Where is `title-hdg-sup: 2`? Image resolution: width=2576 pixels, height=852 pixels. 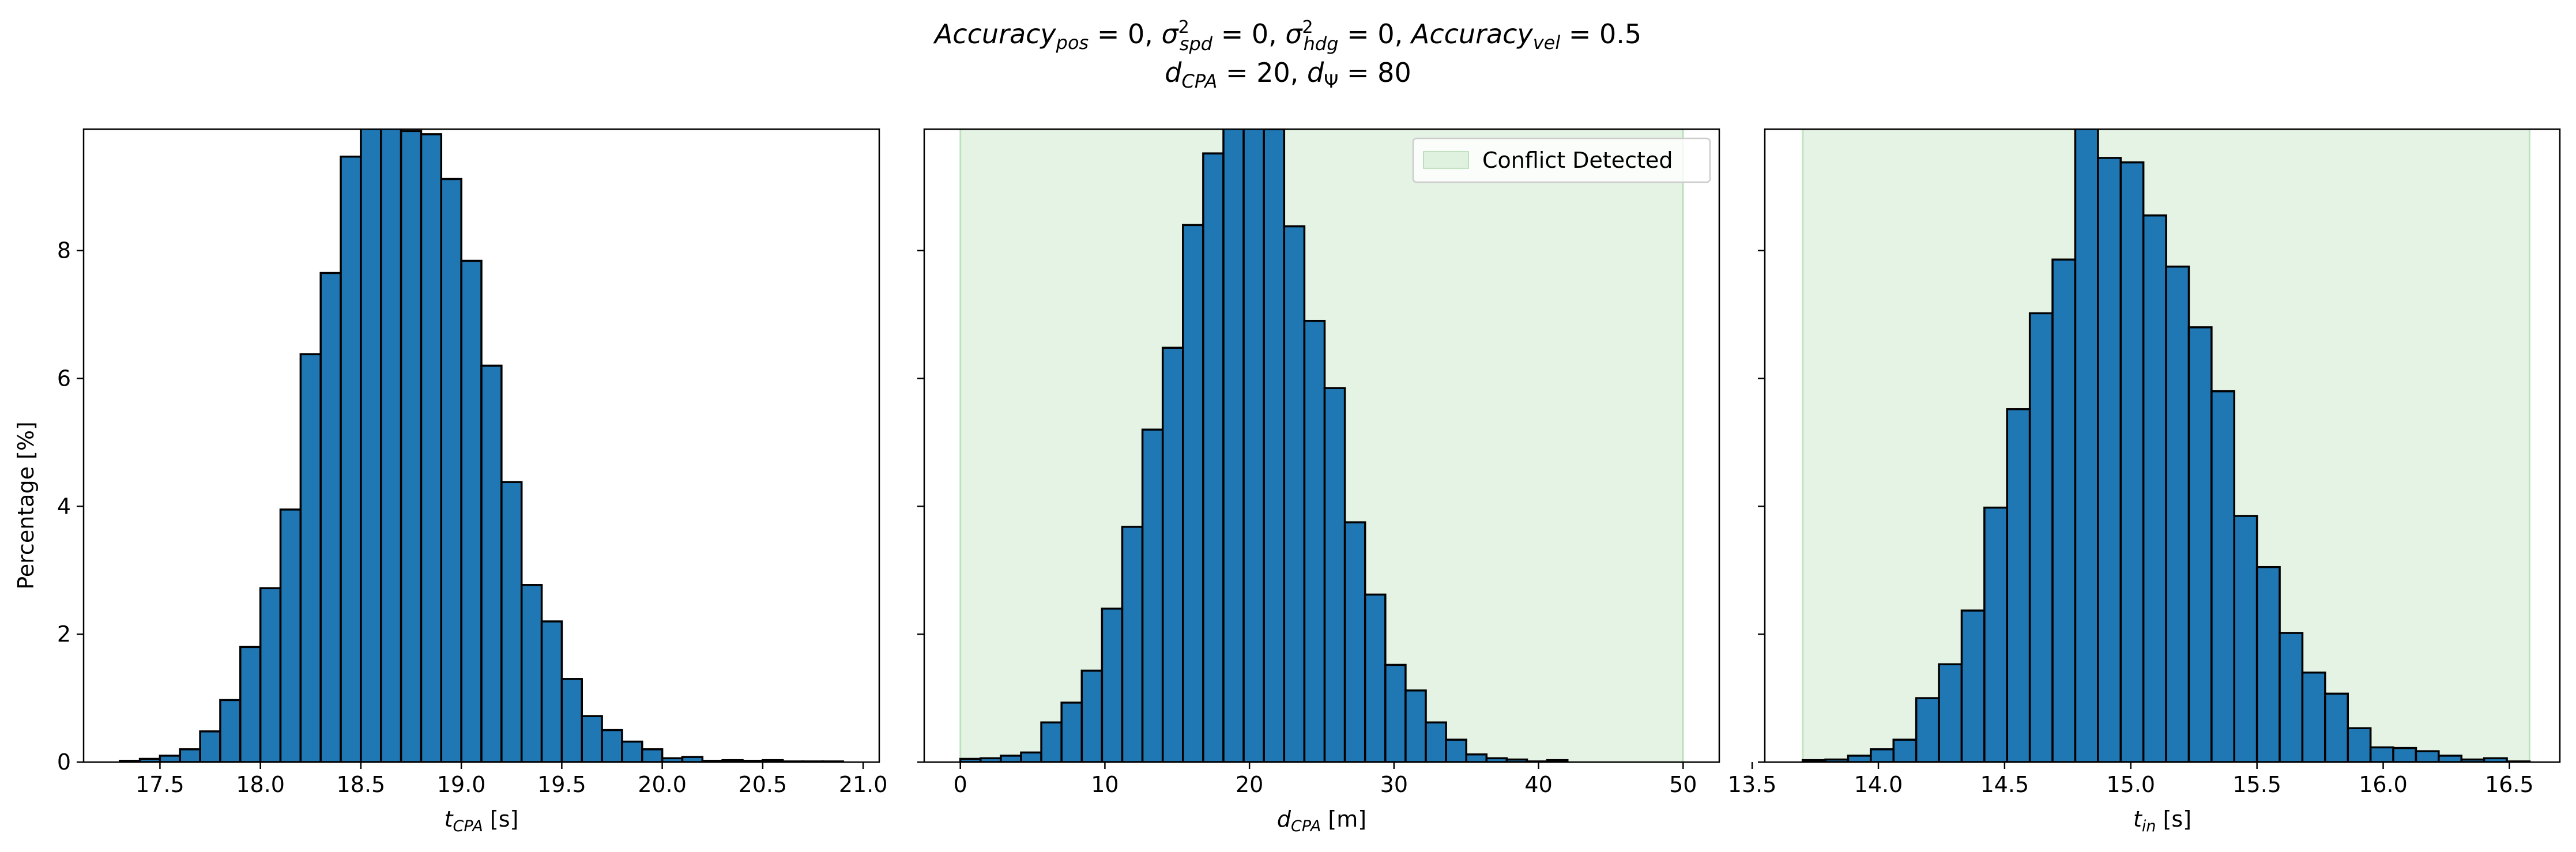 title-hdg-sup: 2 is located at coordinates (1307, 27).